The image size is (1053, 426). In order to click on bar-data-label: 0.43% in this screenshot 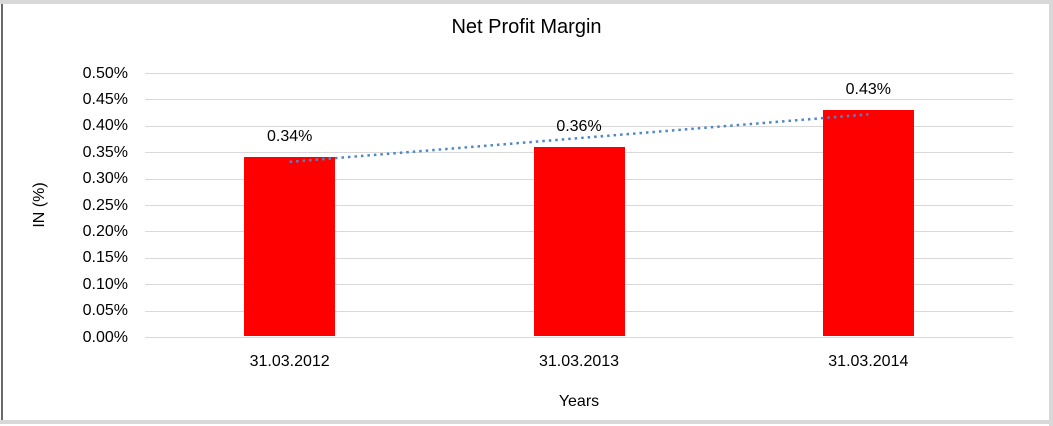, I will do `click(868, 89)`.